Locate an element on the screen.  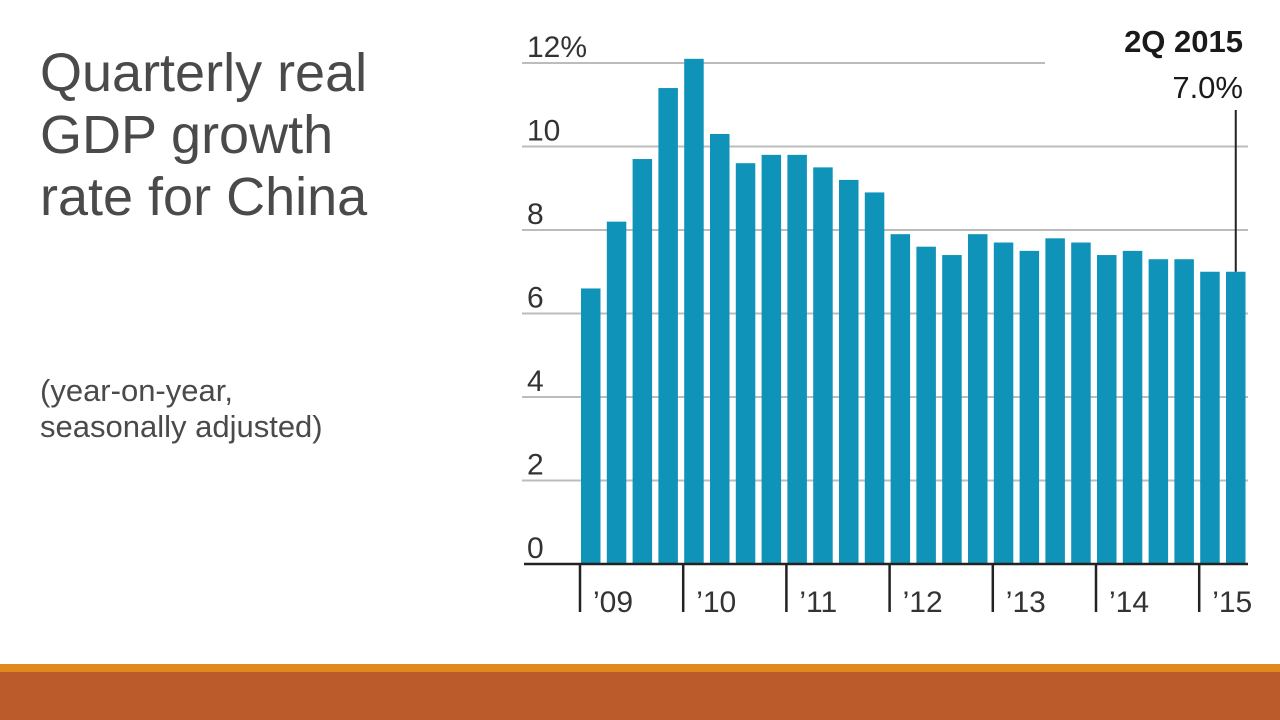
bar-1q-2015 is located at coordinates (1210, 417).